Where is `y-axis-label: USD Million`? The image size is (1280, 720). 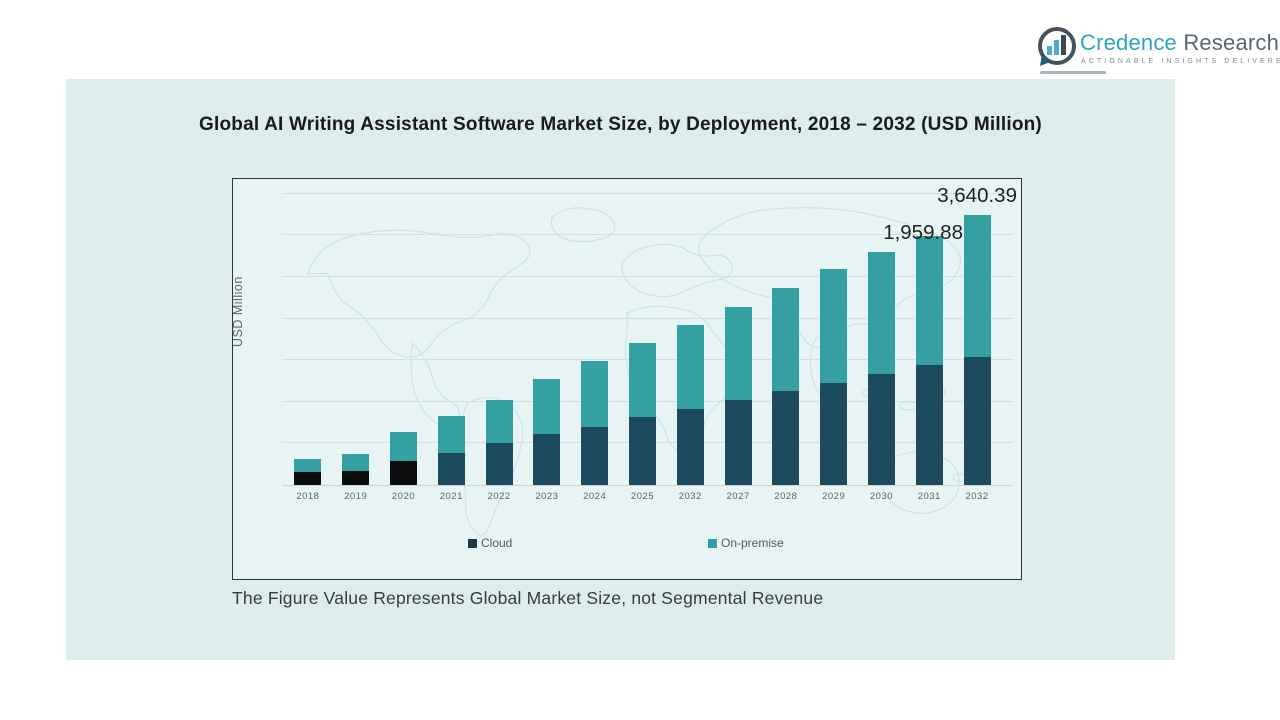 y-axis-label: USD Million is located at coordinates (238, 311).